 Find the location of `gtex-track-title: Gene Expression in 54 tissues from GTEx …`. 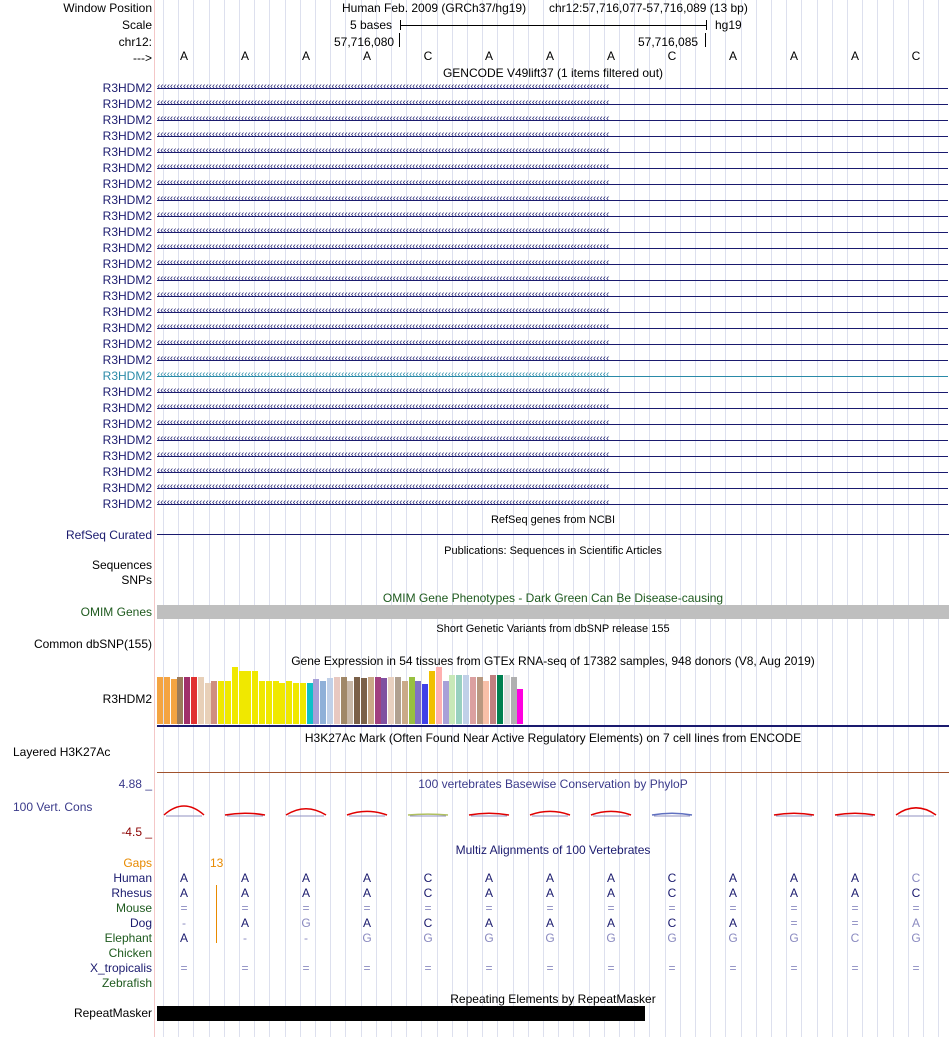

gtex-track-title: Gene Expression in 54 tissues from GTEx … is located at coordinates (553, 661).